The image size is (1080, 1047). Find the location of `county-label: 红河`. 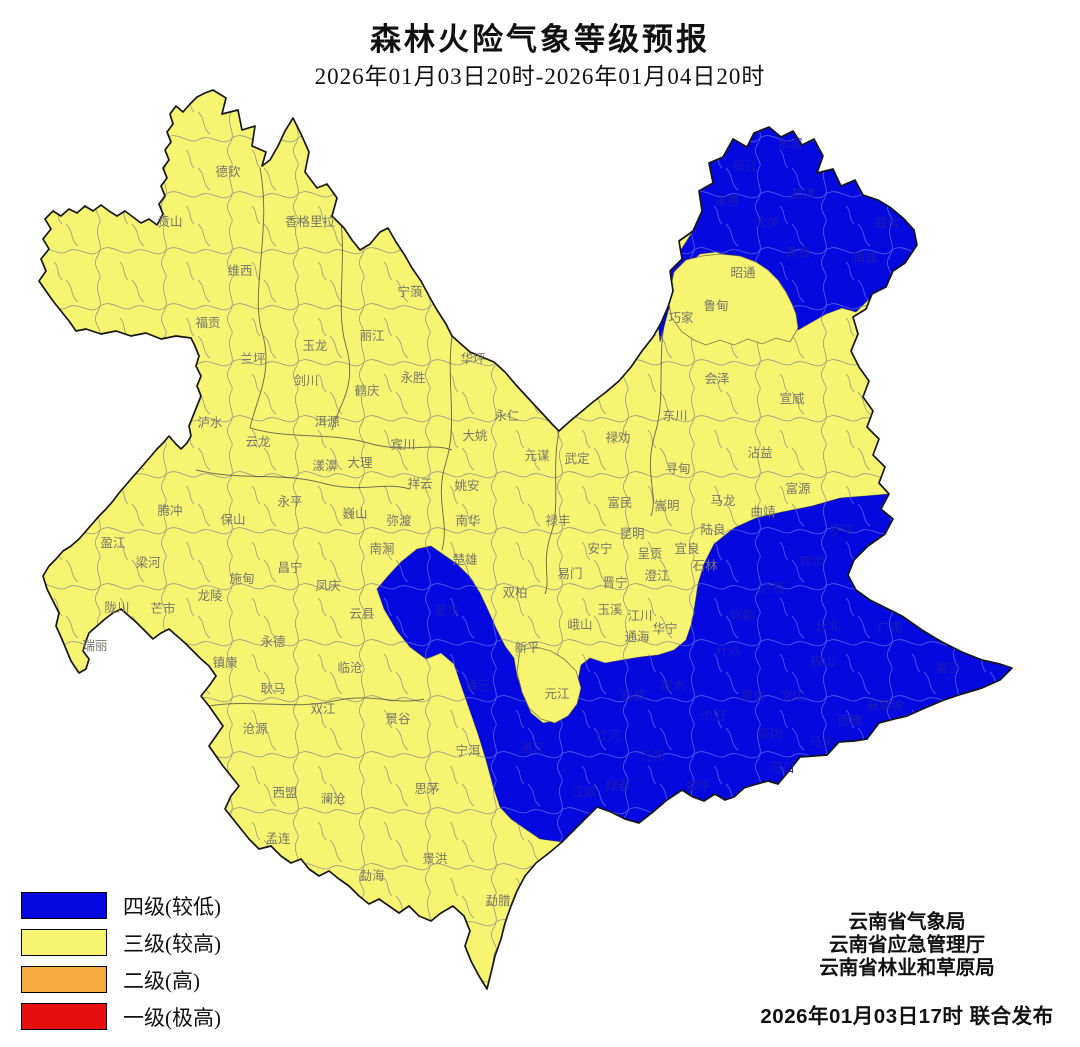

county-label: 红河 is located at coordinates (608, 735).